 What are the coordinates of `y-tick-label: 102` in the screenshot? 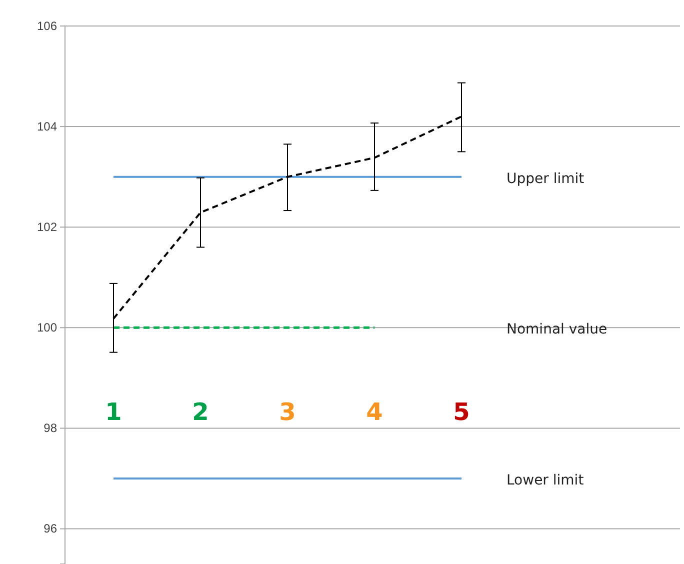 It's located at (47, 227).